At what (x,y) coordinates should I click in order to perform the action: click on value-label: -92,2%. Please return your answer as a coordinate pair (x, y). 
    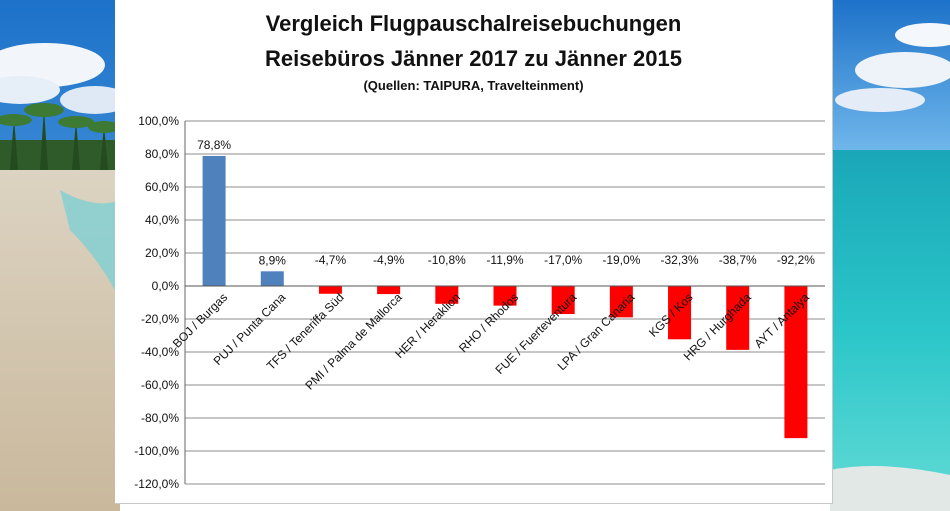
    Looking at the image, I should click on (796, 260).